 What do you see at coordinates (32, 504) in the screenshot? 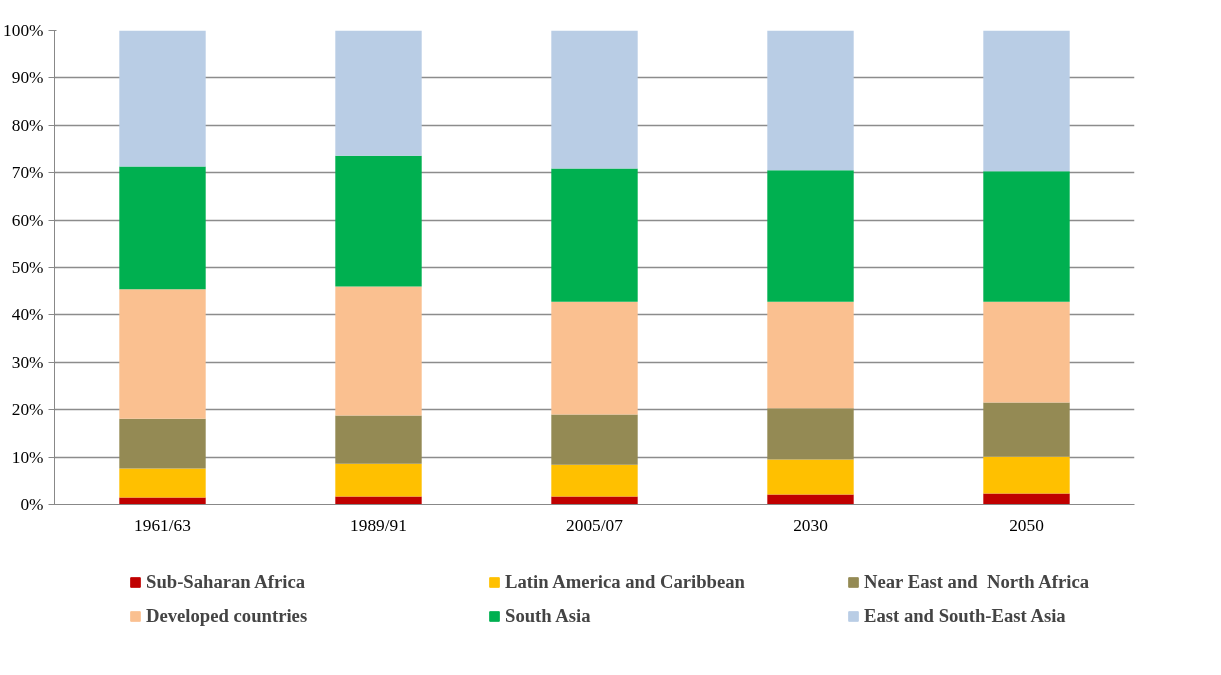
I see `y-tick-label: 0%` at bounding box center [32, 504].